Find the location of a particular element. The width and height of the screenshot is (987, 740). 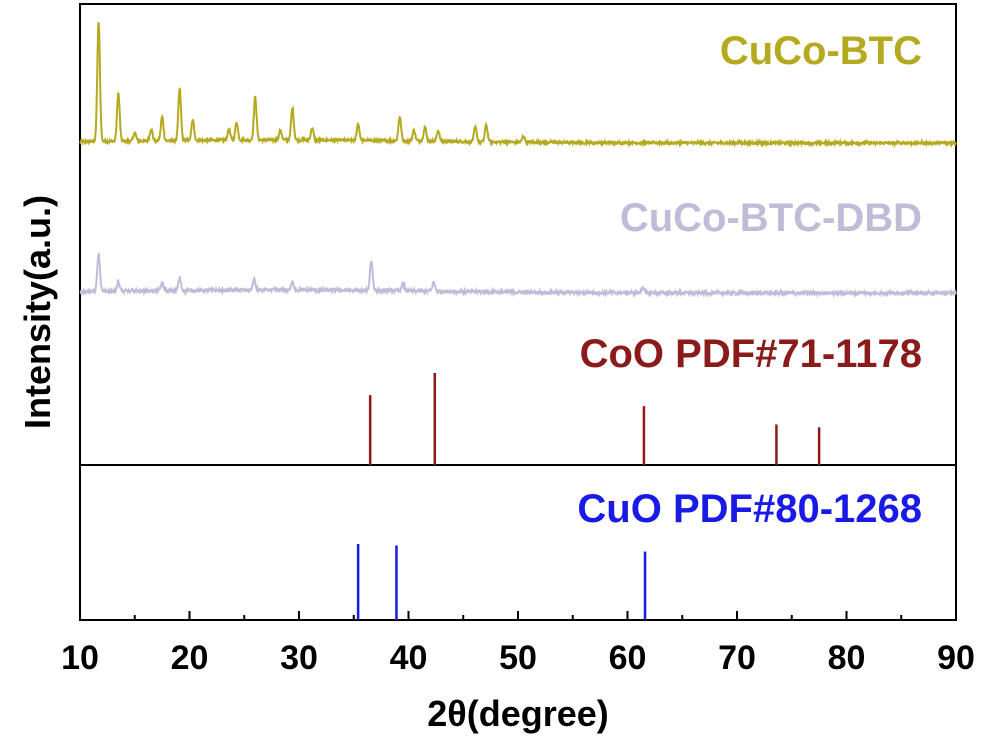

x-tick-label: 30 is located at coordinates (299, 658).